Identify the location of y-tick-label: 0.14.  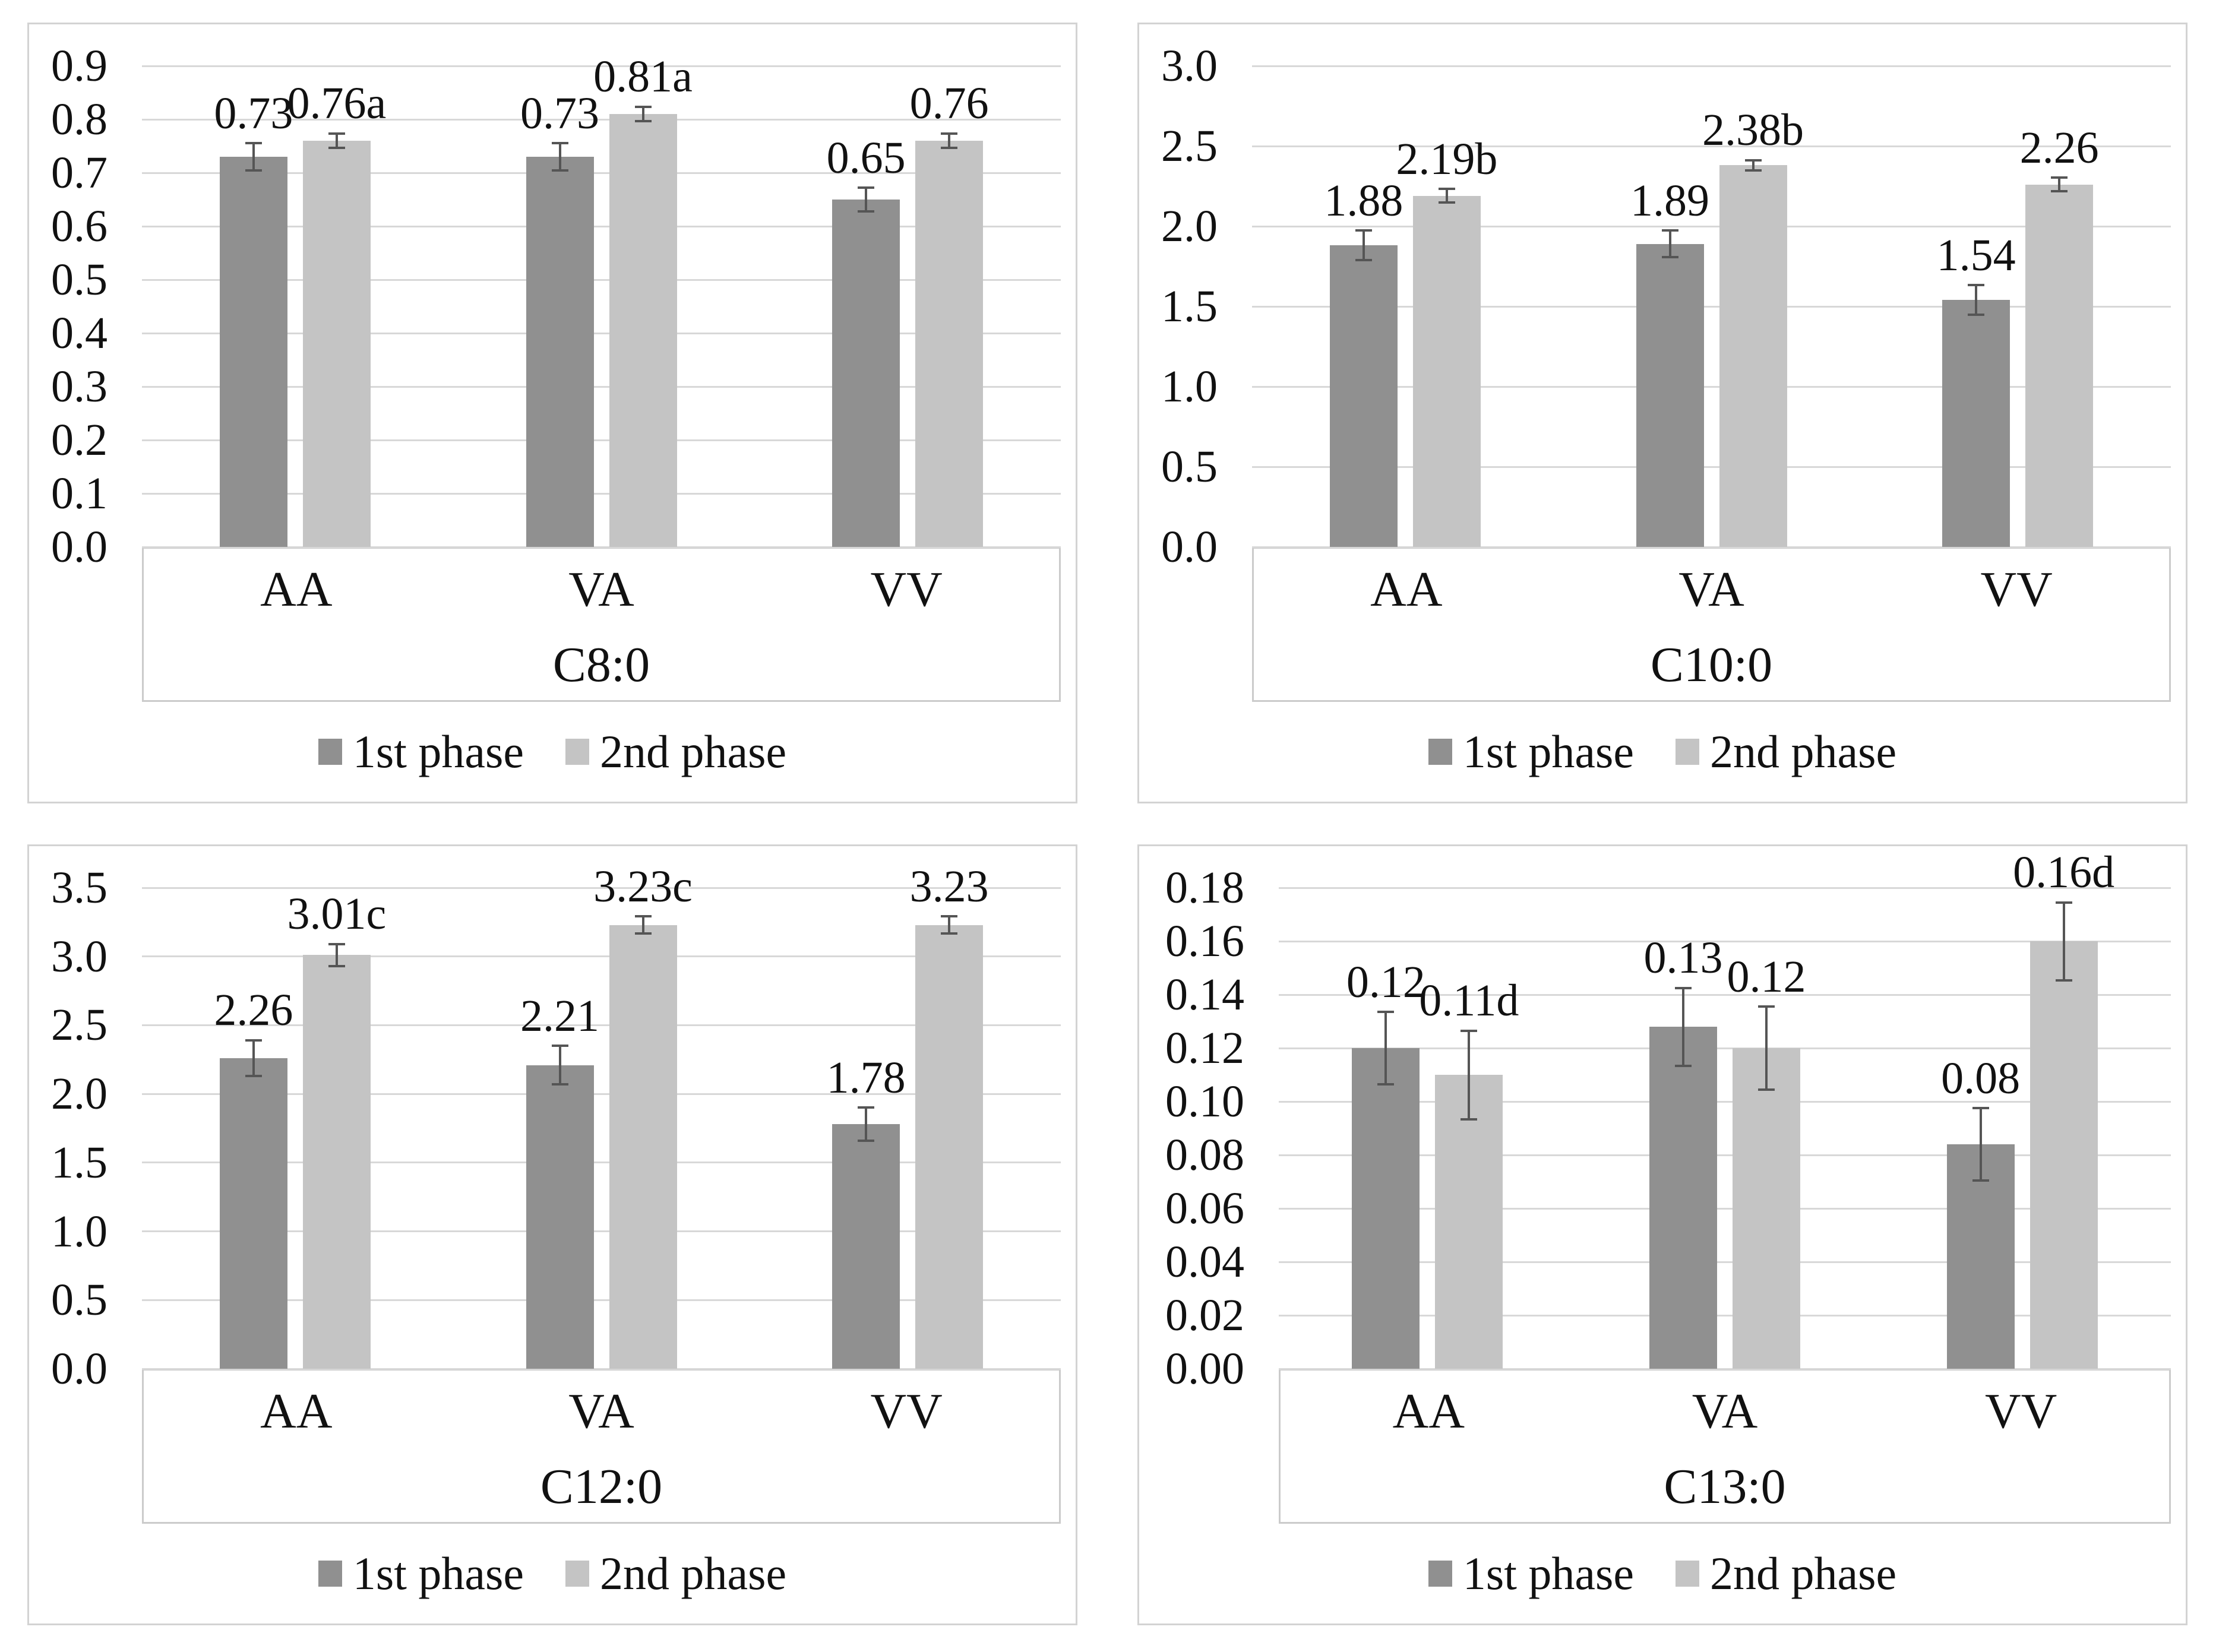
(1204, 995).